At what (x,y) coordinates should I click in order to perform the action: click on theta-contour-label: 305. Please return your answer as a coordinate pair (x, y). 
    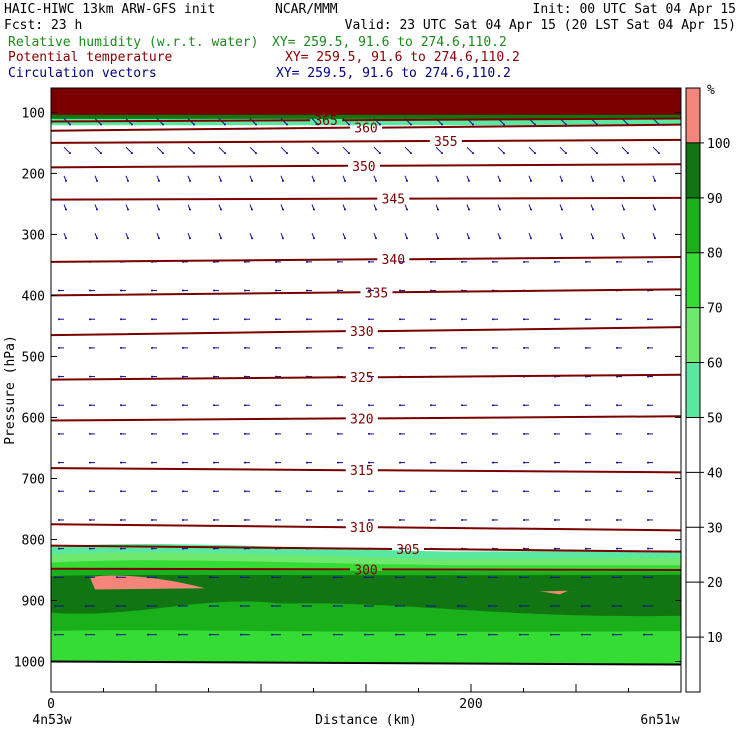
    Looking at the image, I should click on (407, 550).